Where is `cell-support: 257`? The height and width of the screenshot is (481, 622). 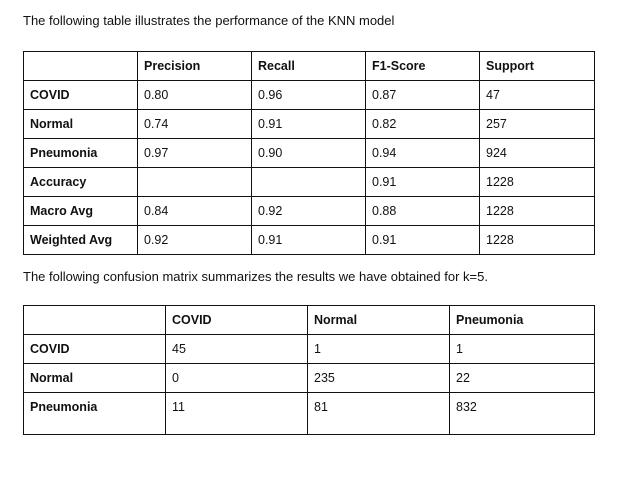 cell-support: 257 is located at coordinates (537, 124).